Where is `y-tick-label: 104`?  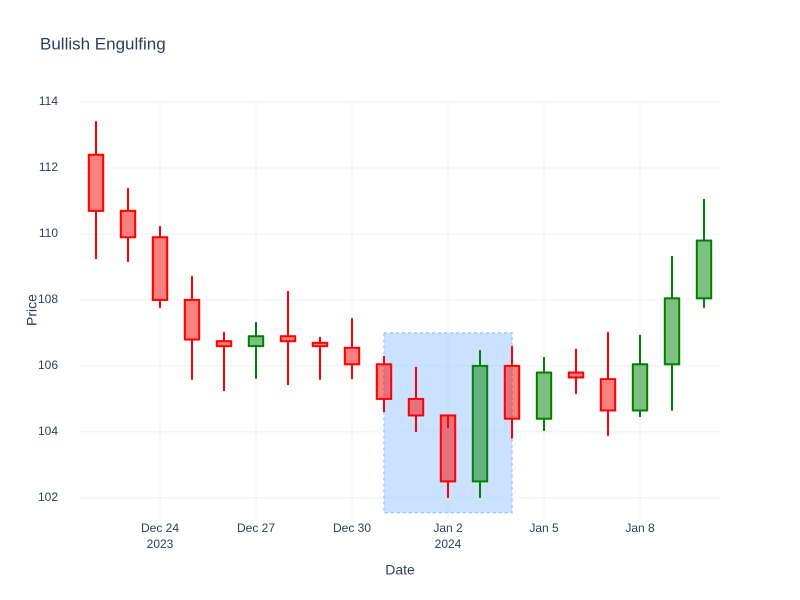 y-tick-label: 104 is located at coordinates (48, 431).